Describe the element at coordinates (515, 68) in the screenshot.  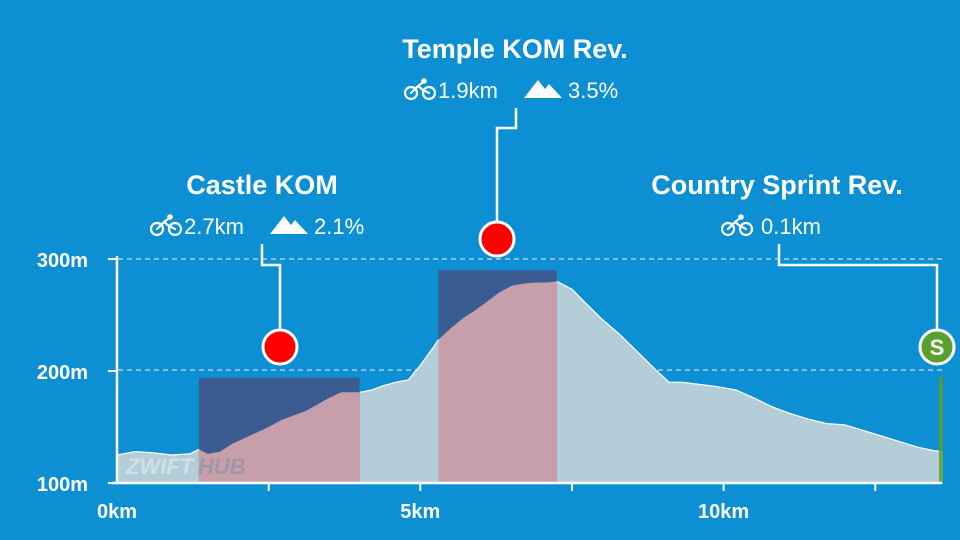
I see `temple-kom-label: Temple KOM Rev. 1.9km 3.5%` at that location.